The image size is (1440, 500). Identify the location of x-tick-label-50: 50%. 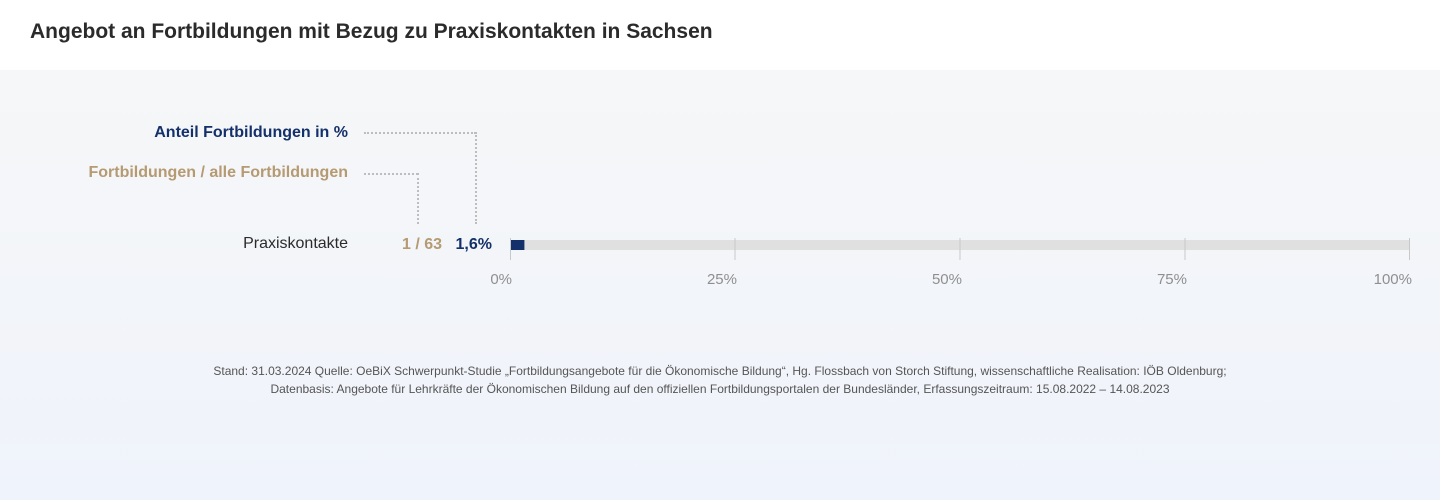
(946, 279).